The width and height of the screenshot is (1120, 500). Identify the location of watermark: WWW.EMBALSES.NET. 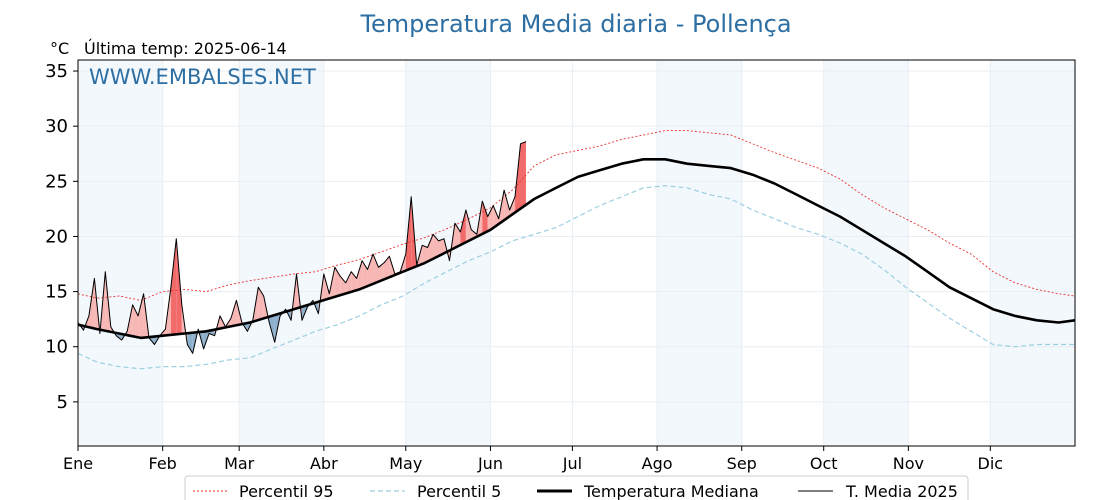
(202, 77).